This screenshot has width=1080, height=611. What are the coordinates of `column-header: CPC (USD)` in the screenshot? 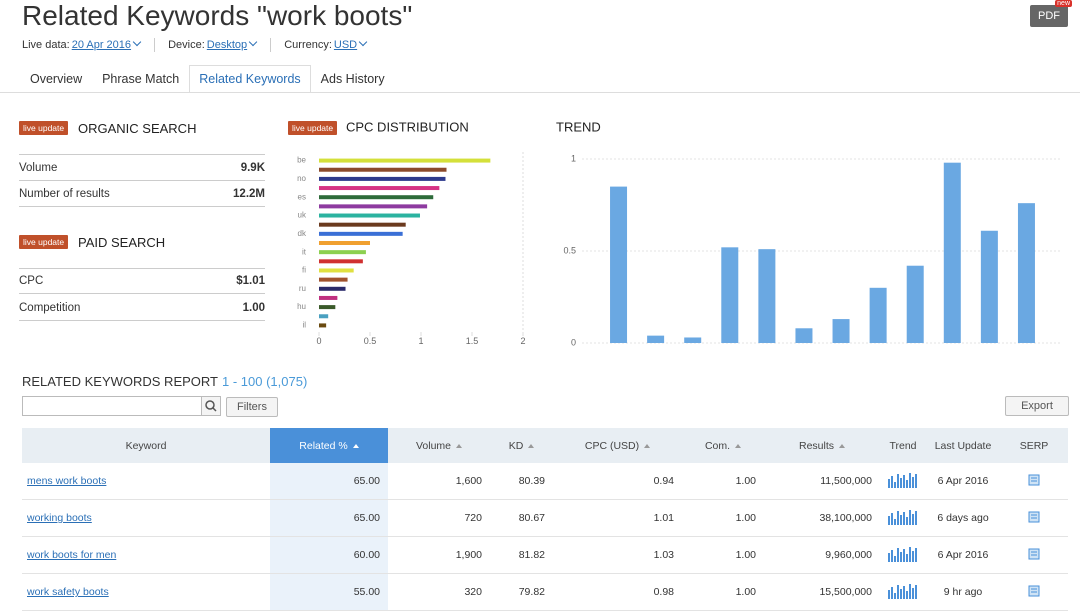 It's located at (617, 445).